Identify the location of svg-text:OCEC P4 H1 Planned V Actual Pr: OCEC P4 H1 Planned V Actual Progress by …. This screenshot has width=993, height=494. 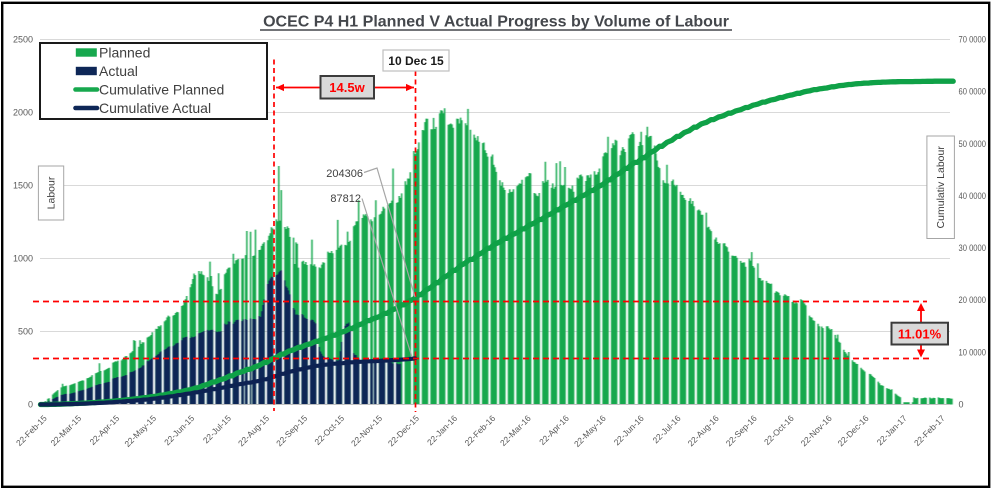
(496, 22).